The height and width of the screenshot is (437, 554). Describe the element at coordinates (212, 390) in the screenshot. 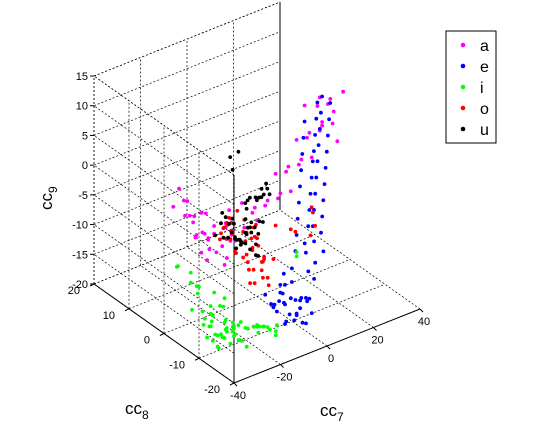

I see `y-tick-label: -20` at that location.